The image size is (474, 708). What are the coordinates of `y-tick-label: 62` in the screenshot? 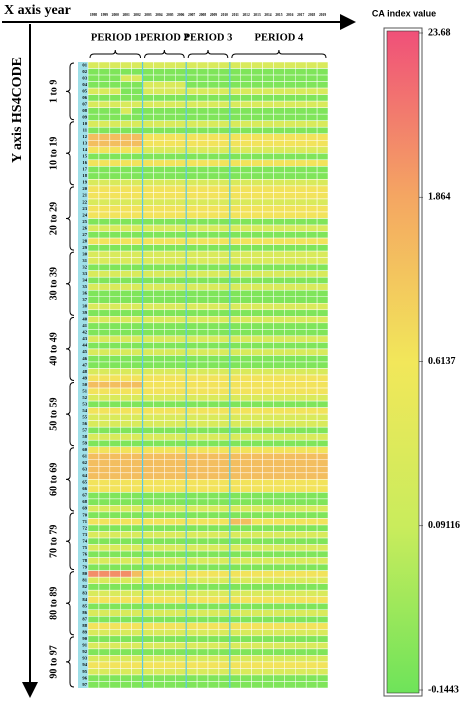 It's located at (84, 462).